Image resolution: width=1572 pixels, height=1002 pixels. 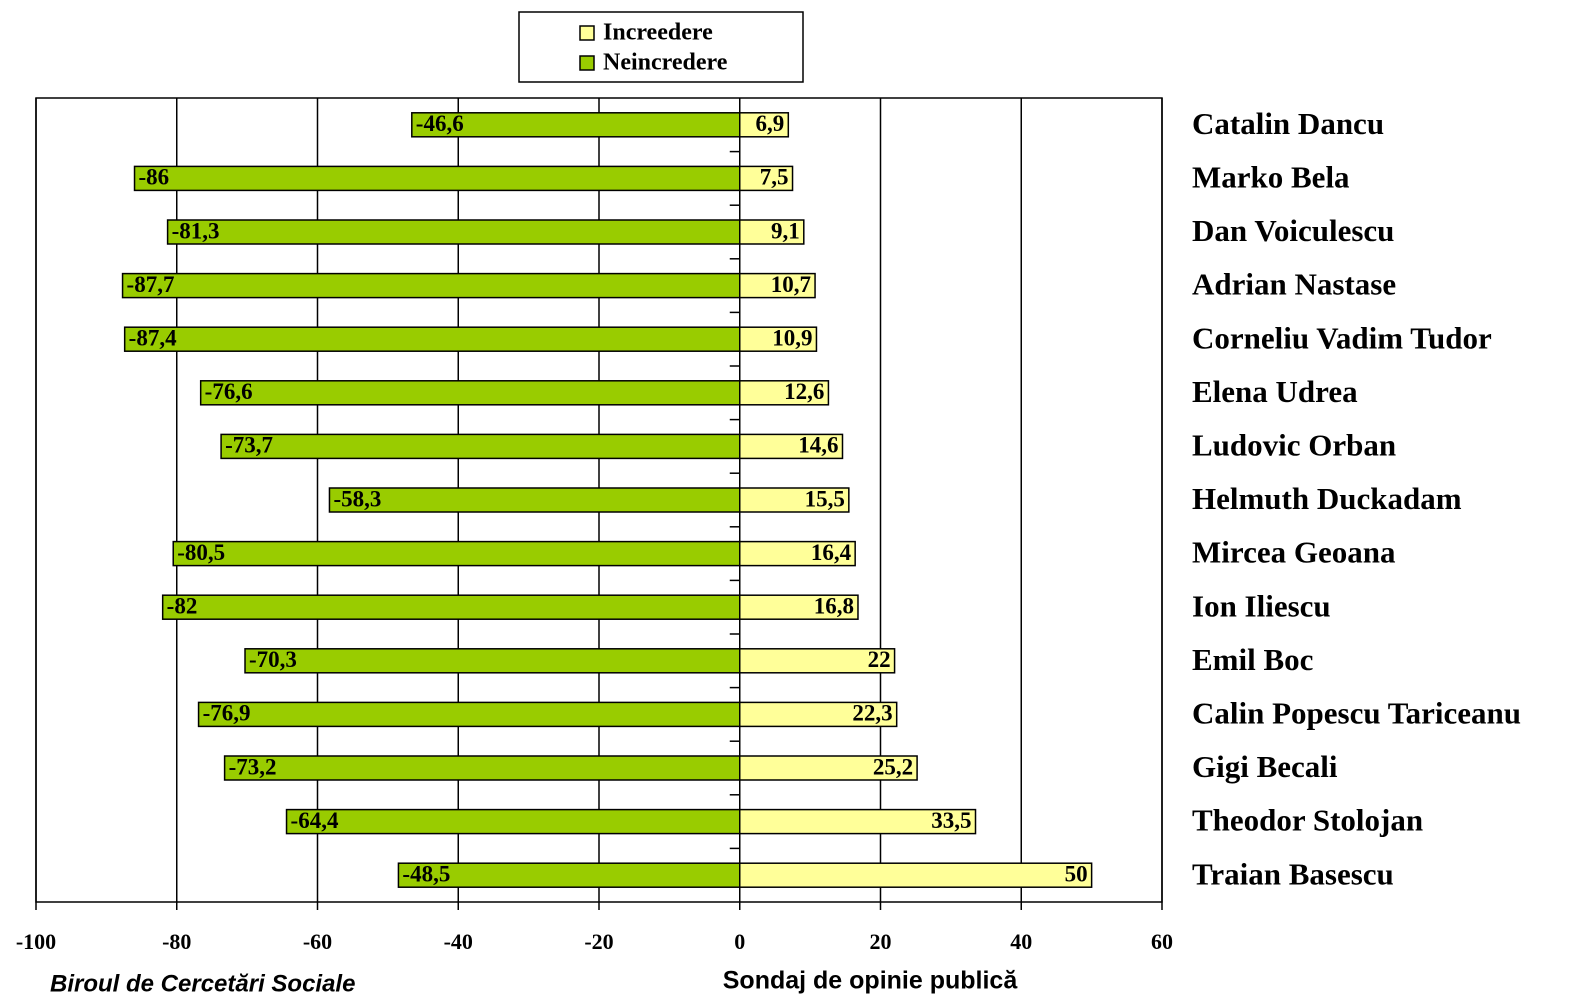 What do you see at coordinates (253, 766) in the screenshot?
I see `data-label: -73,2` at bounding box center [253, 766].